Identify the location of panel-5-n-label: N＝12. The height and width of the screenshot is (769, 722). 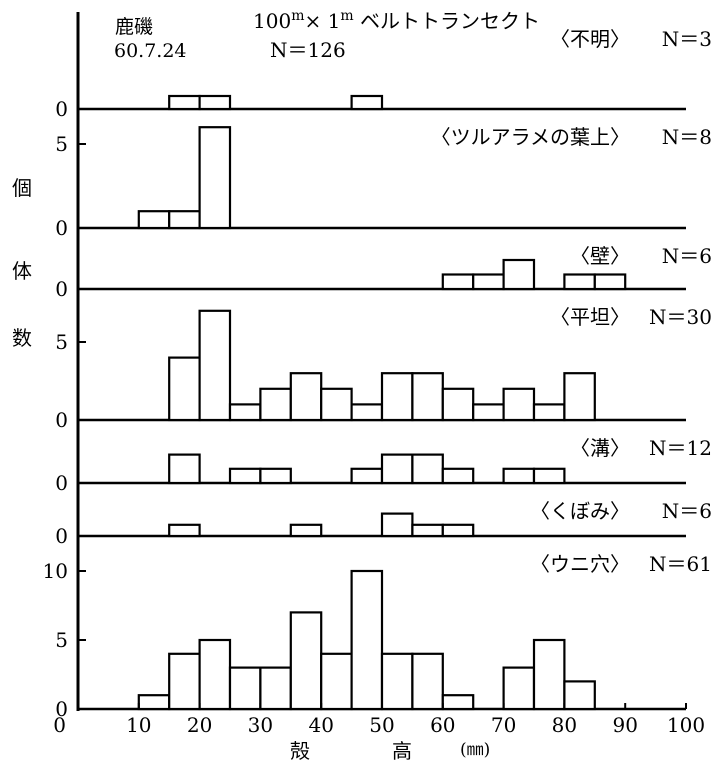
(680, 448).